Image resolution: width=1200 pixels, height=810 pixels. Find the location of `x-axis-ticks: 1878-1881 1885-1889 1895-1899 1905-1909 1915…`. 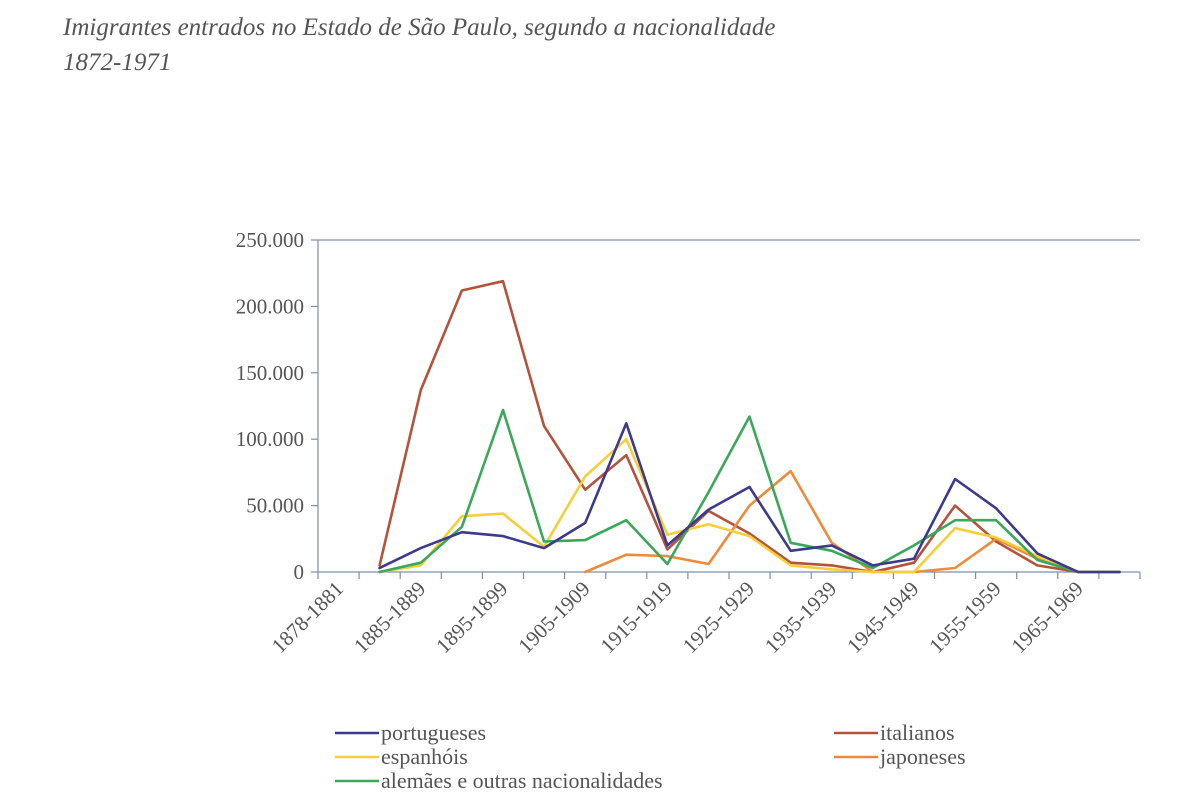

x-axis-ticks: 1878-1881 1885-1889 1895-1899 1905-1909 1915… is located at coordinates (704, 615).